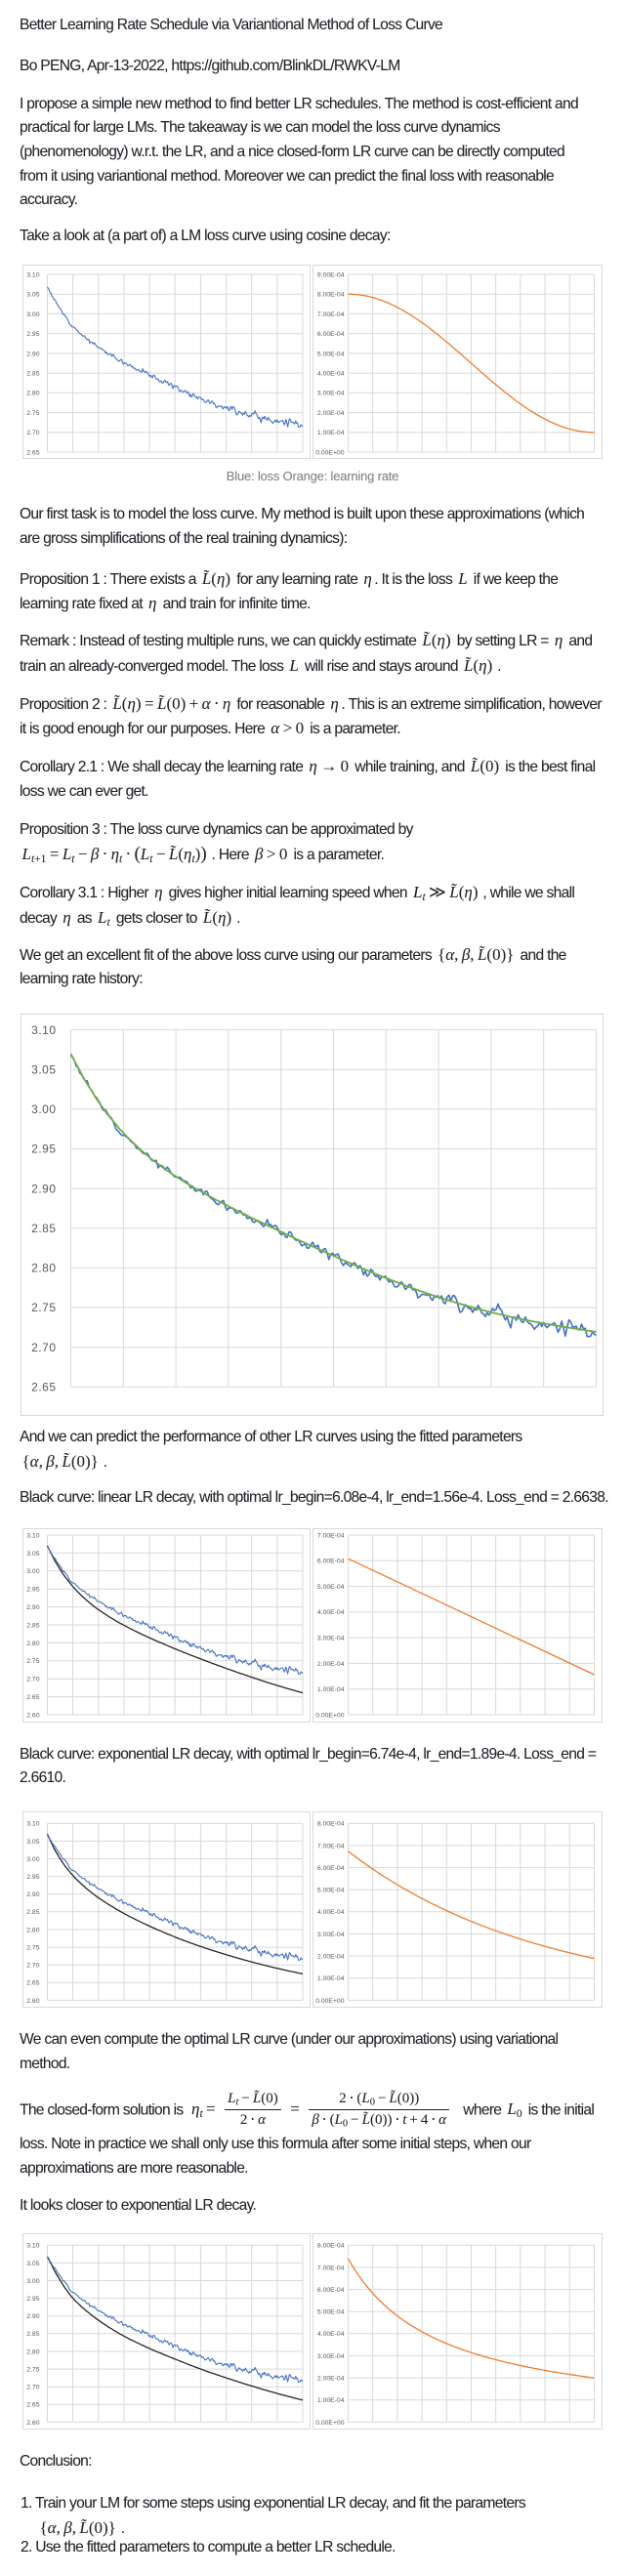  I want to click on svg-text: 9.00E-04, so click(331, 274).